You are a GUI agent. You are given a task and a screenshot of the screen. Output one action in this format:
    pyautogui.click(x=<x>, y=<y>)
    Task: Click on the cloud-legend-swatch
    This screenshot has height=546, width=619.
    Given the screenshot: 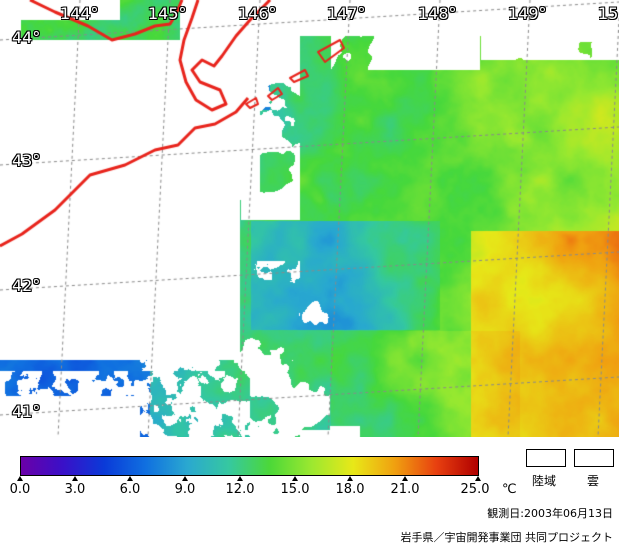 What is the action you would take?
    pyautogui.click(x=594, y=458)
    